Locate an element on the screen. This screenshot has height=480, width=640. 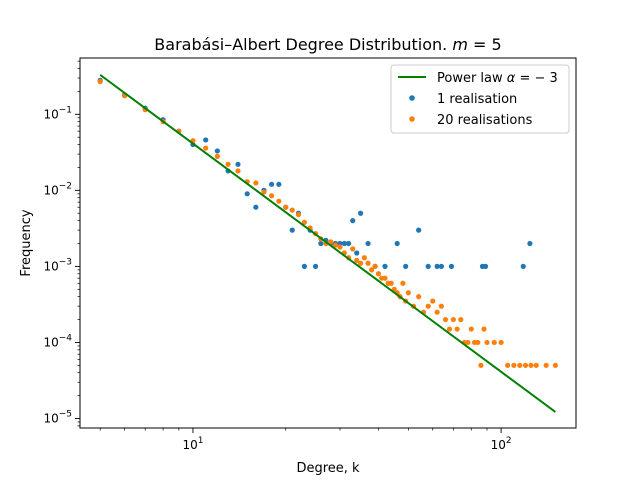
x-tick-label: 10² is located at coordinates (501, 444).